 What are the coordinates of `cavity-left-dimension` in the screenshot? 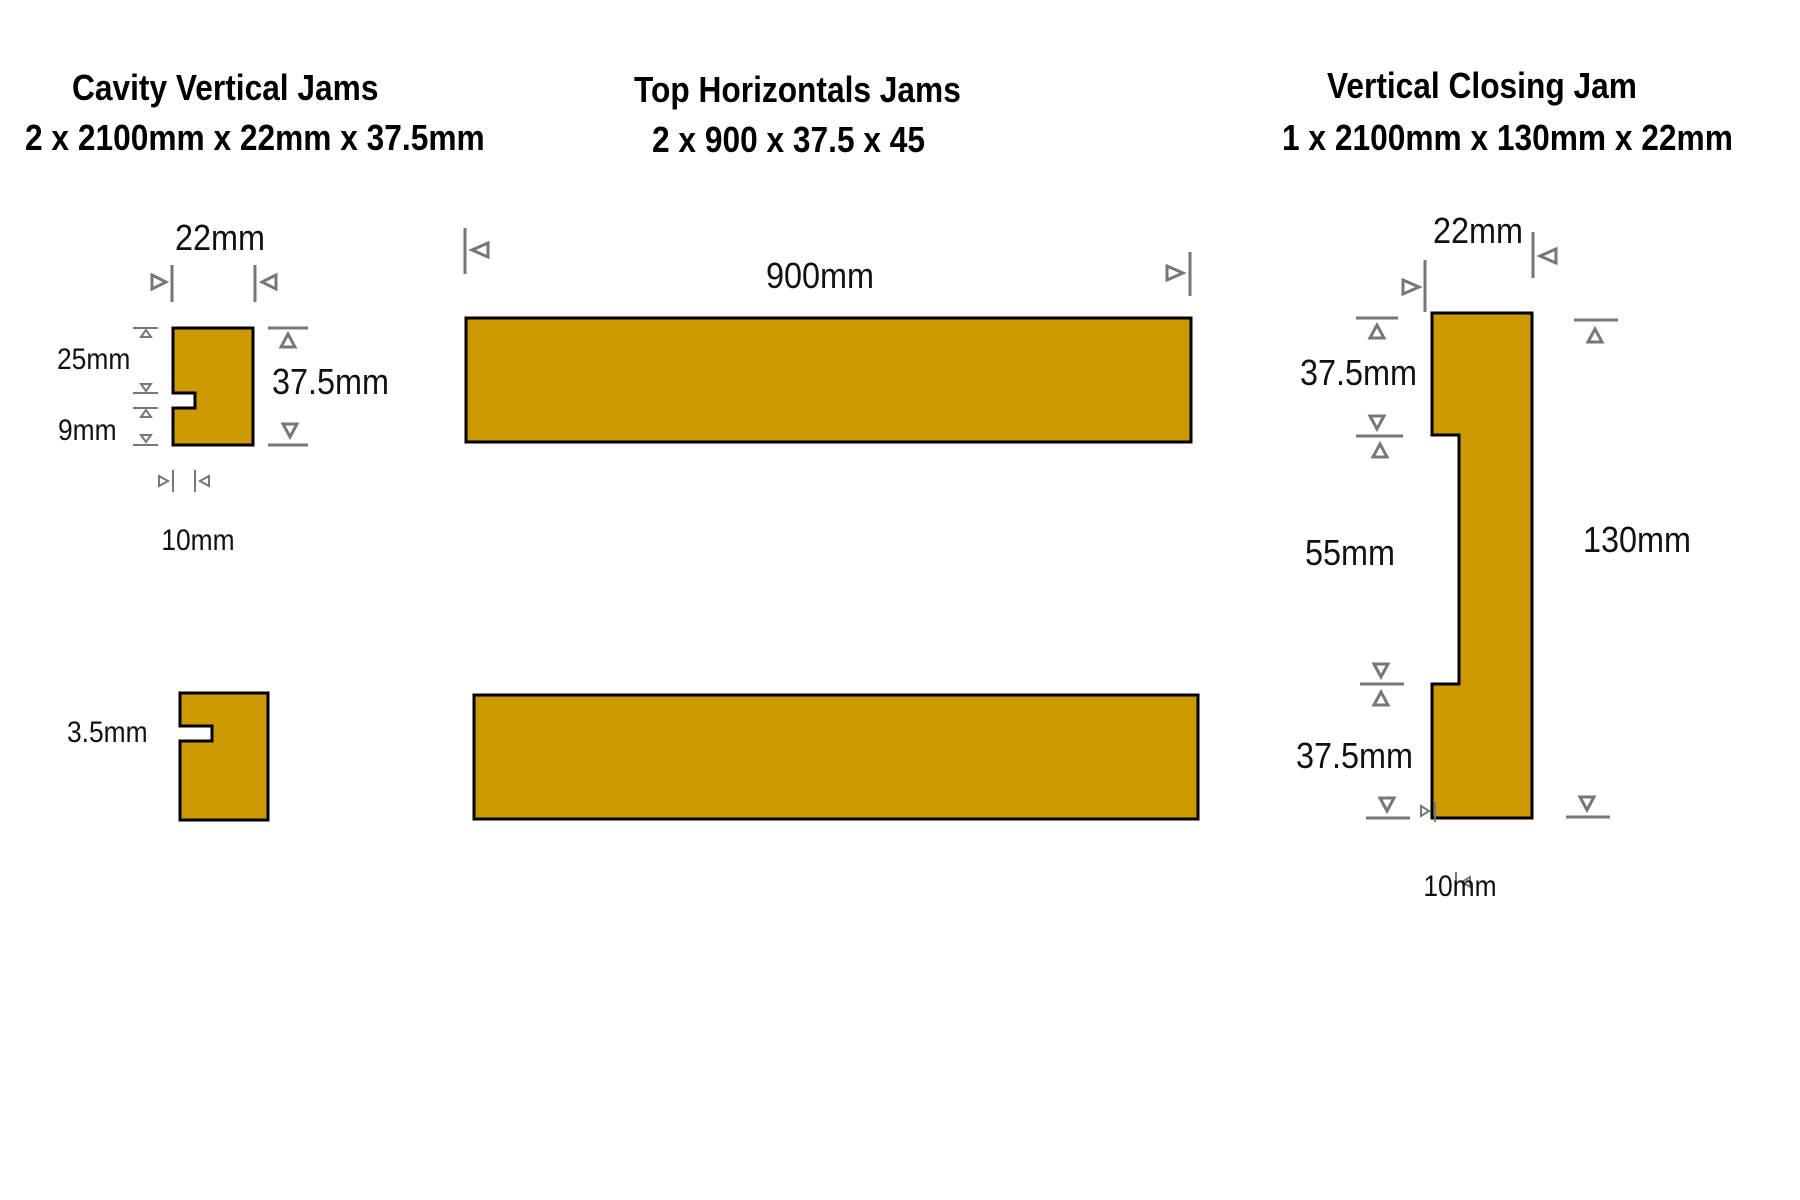 It's located at (145, 386).